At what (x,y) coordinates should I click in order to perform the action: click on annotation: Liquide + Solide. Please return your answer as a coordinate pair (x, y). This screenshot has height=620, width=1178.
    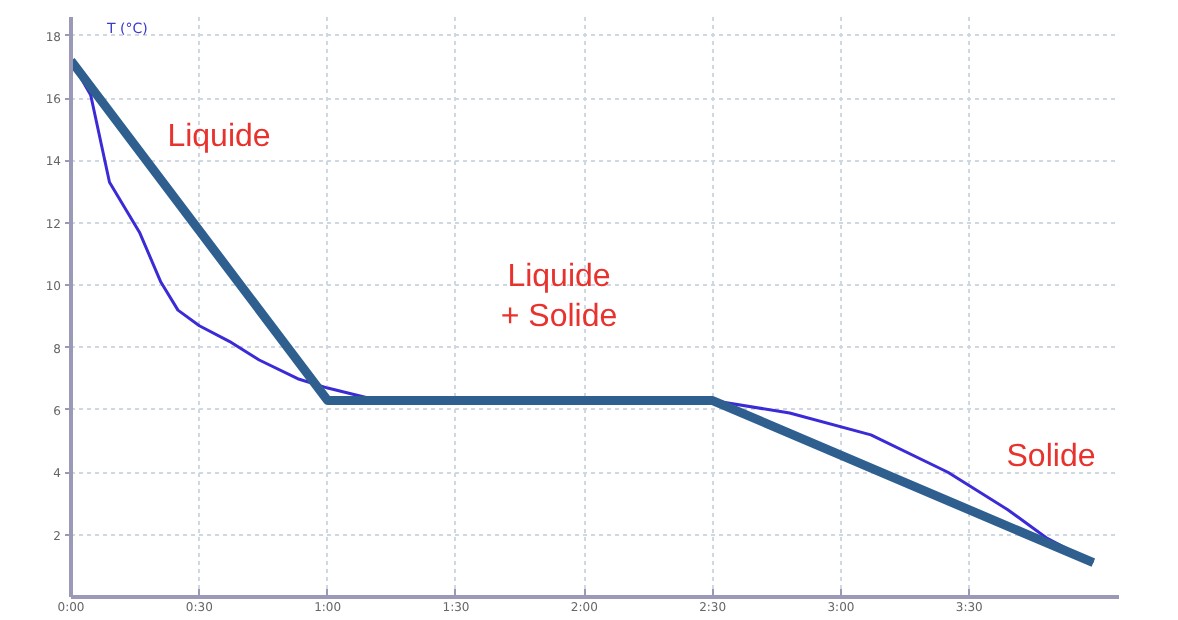
    Looking at the image, I should click on (559, 297).